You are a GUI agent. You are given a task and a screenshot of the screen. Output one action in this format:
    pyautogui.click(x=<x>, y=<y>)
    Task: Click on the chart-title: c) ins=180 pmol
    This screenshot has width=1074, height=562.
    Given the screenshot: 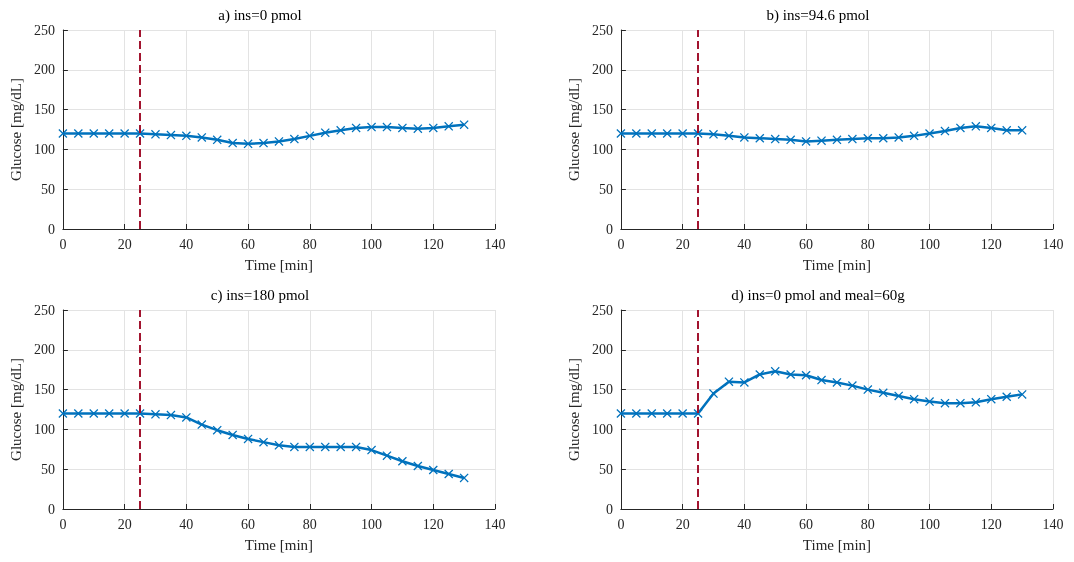 What is the action you would take?
    pyautogui.click(x=260, y=295)
    